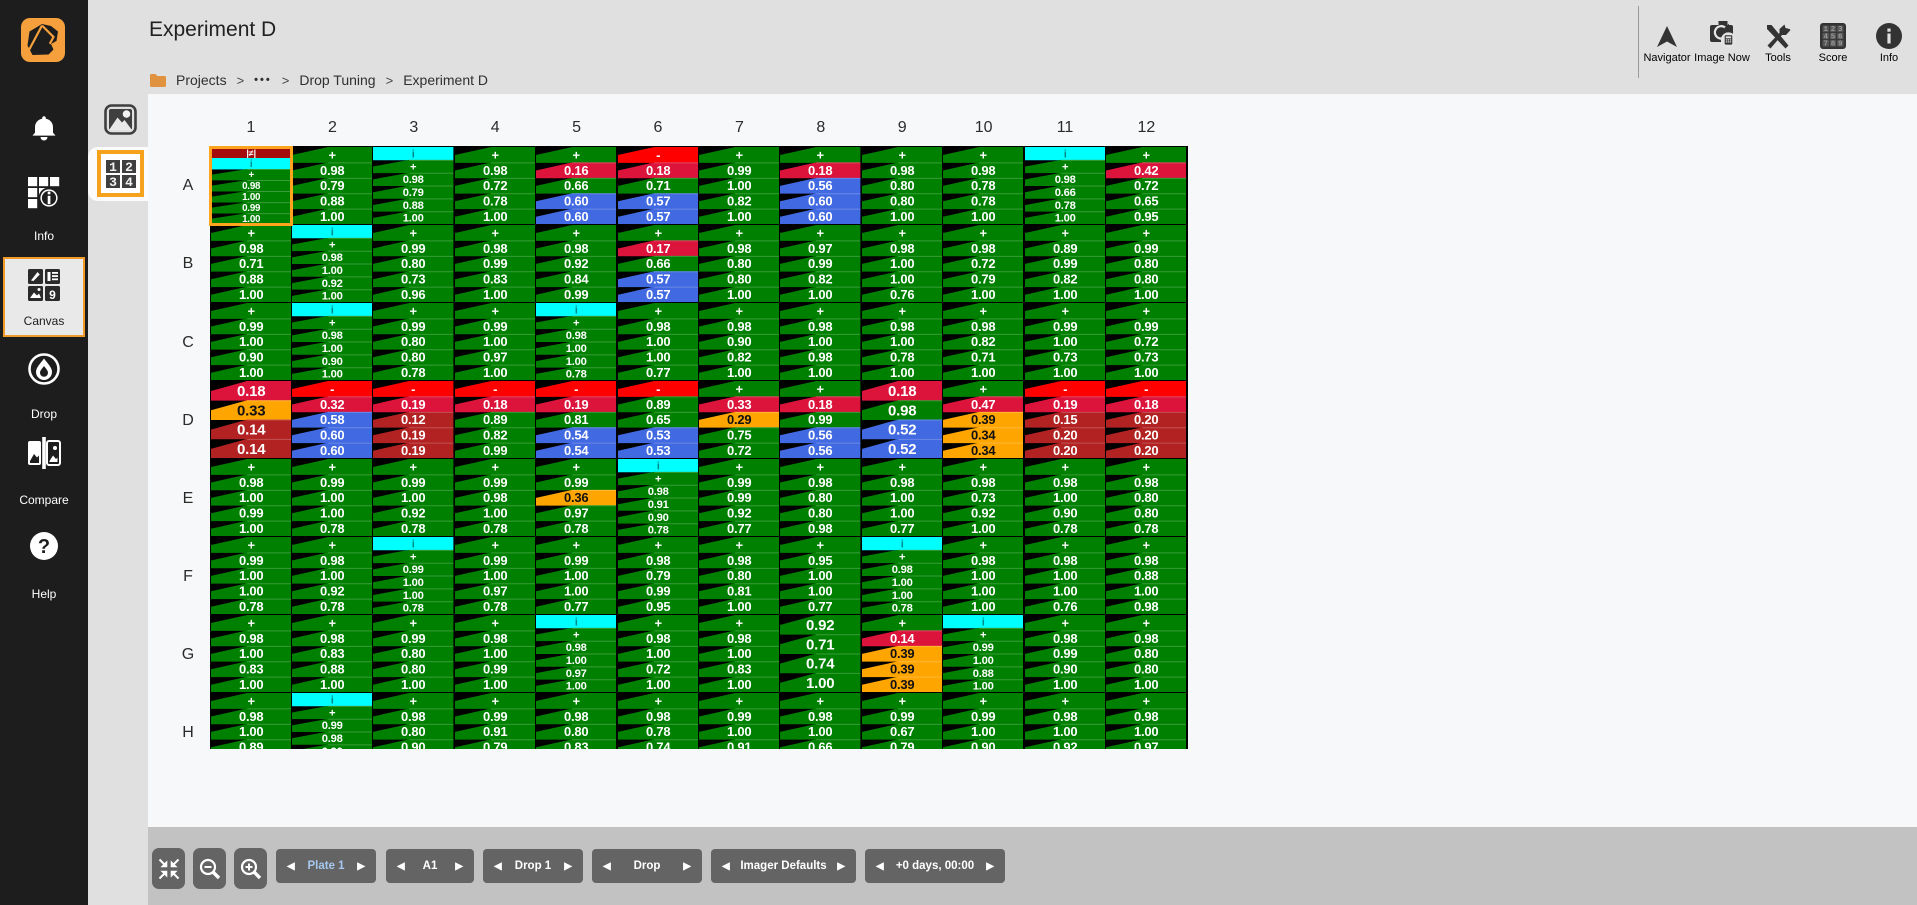  What do you see at coordinates (820, 185) in the screenshot?
I see `svg-text: 0.56` at bounding box center [820, 185].